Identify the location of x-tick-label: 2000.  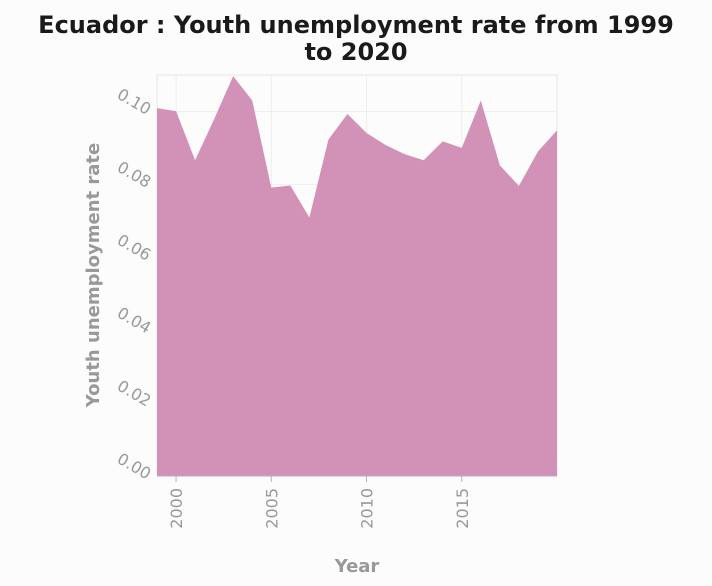
(176, 508).